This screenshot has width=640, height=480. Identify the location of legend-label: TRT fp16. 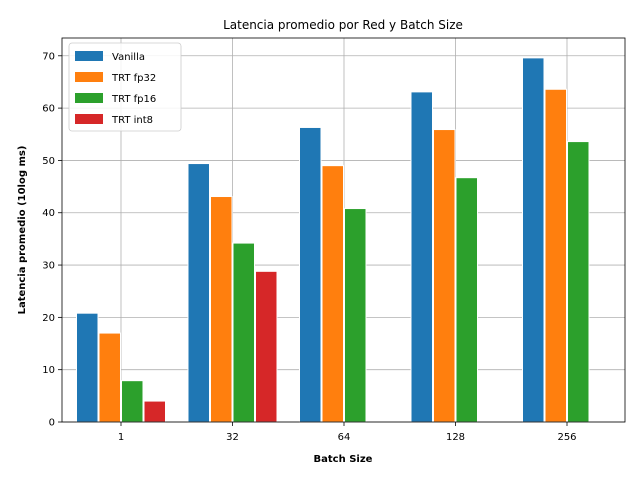
(133, 99).